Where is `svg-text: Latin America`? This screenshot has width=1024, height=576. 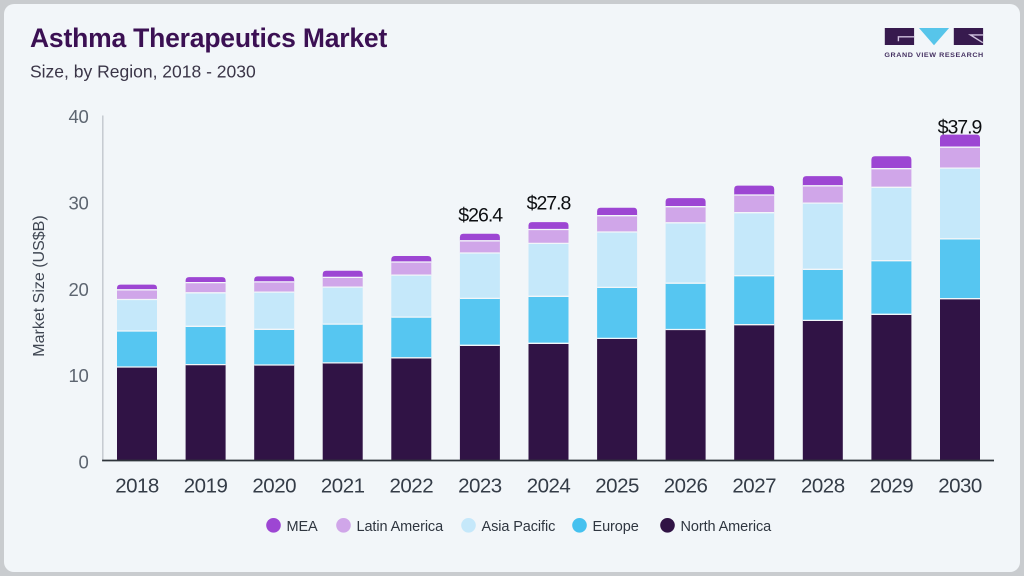 svg-text: Latin America is located at coordinates (401, 527).